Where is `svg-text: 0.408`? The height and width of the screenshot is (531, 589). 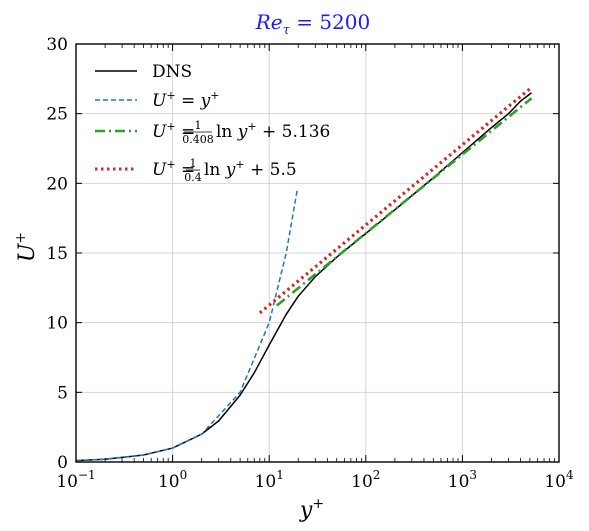
svg-text: 0.408 is located at coordinates (198, 139).